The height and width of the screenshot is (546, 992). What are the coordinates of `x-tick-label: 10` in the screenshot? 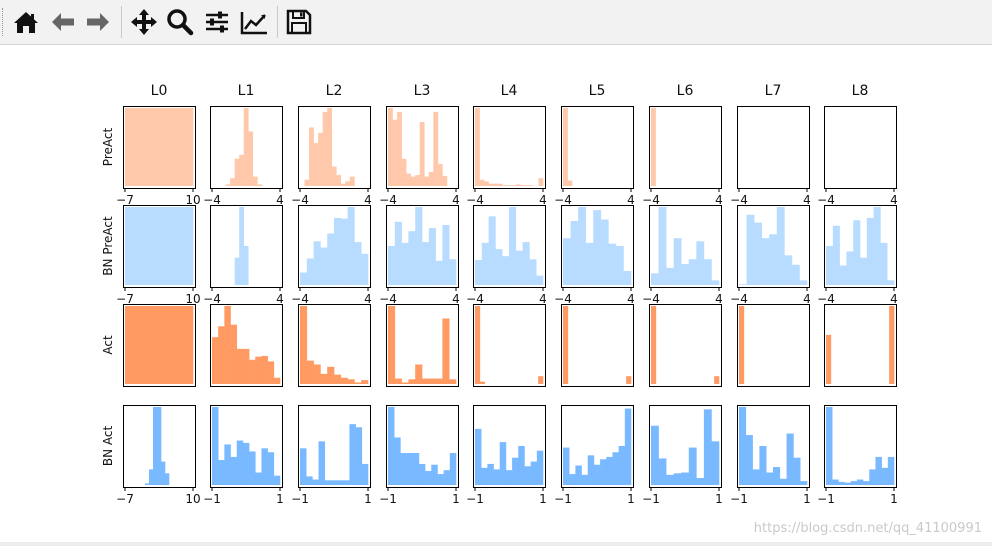 It's located at (192, 200).